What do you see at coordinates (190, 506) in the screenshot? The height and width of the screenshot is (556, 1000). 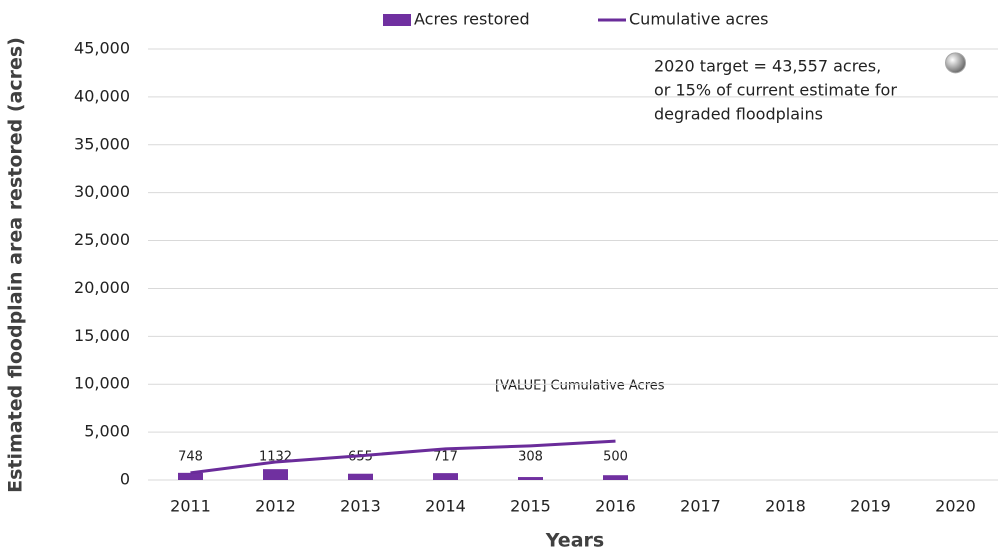 I see `x-tick-label: 2011` at bounding box center [190, 506].